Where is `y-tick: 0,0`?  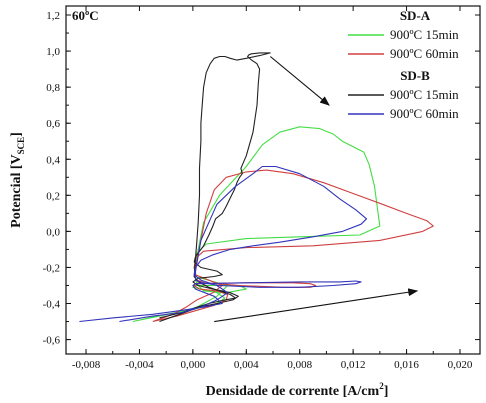
y-tick: 0,0 is located at coordinates (263, 232).